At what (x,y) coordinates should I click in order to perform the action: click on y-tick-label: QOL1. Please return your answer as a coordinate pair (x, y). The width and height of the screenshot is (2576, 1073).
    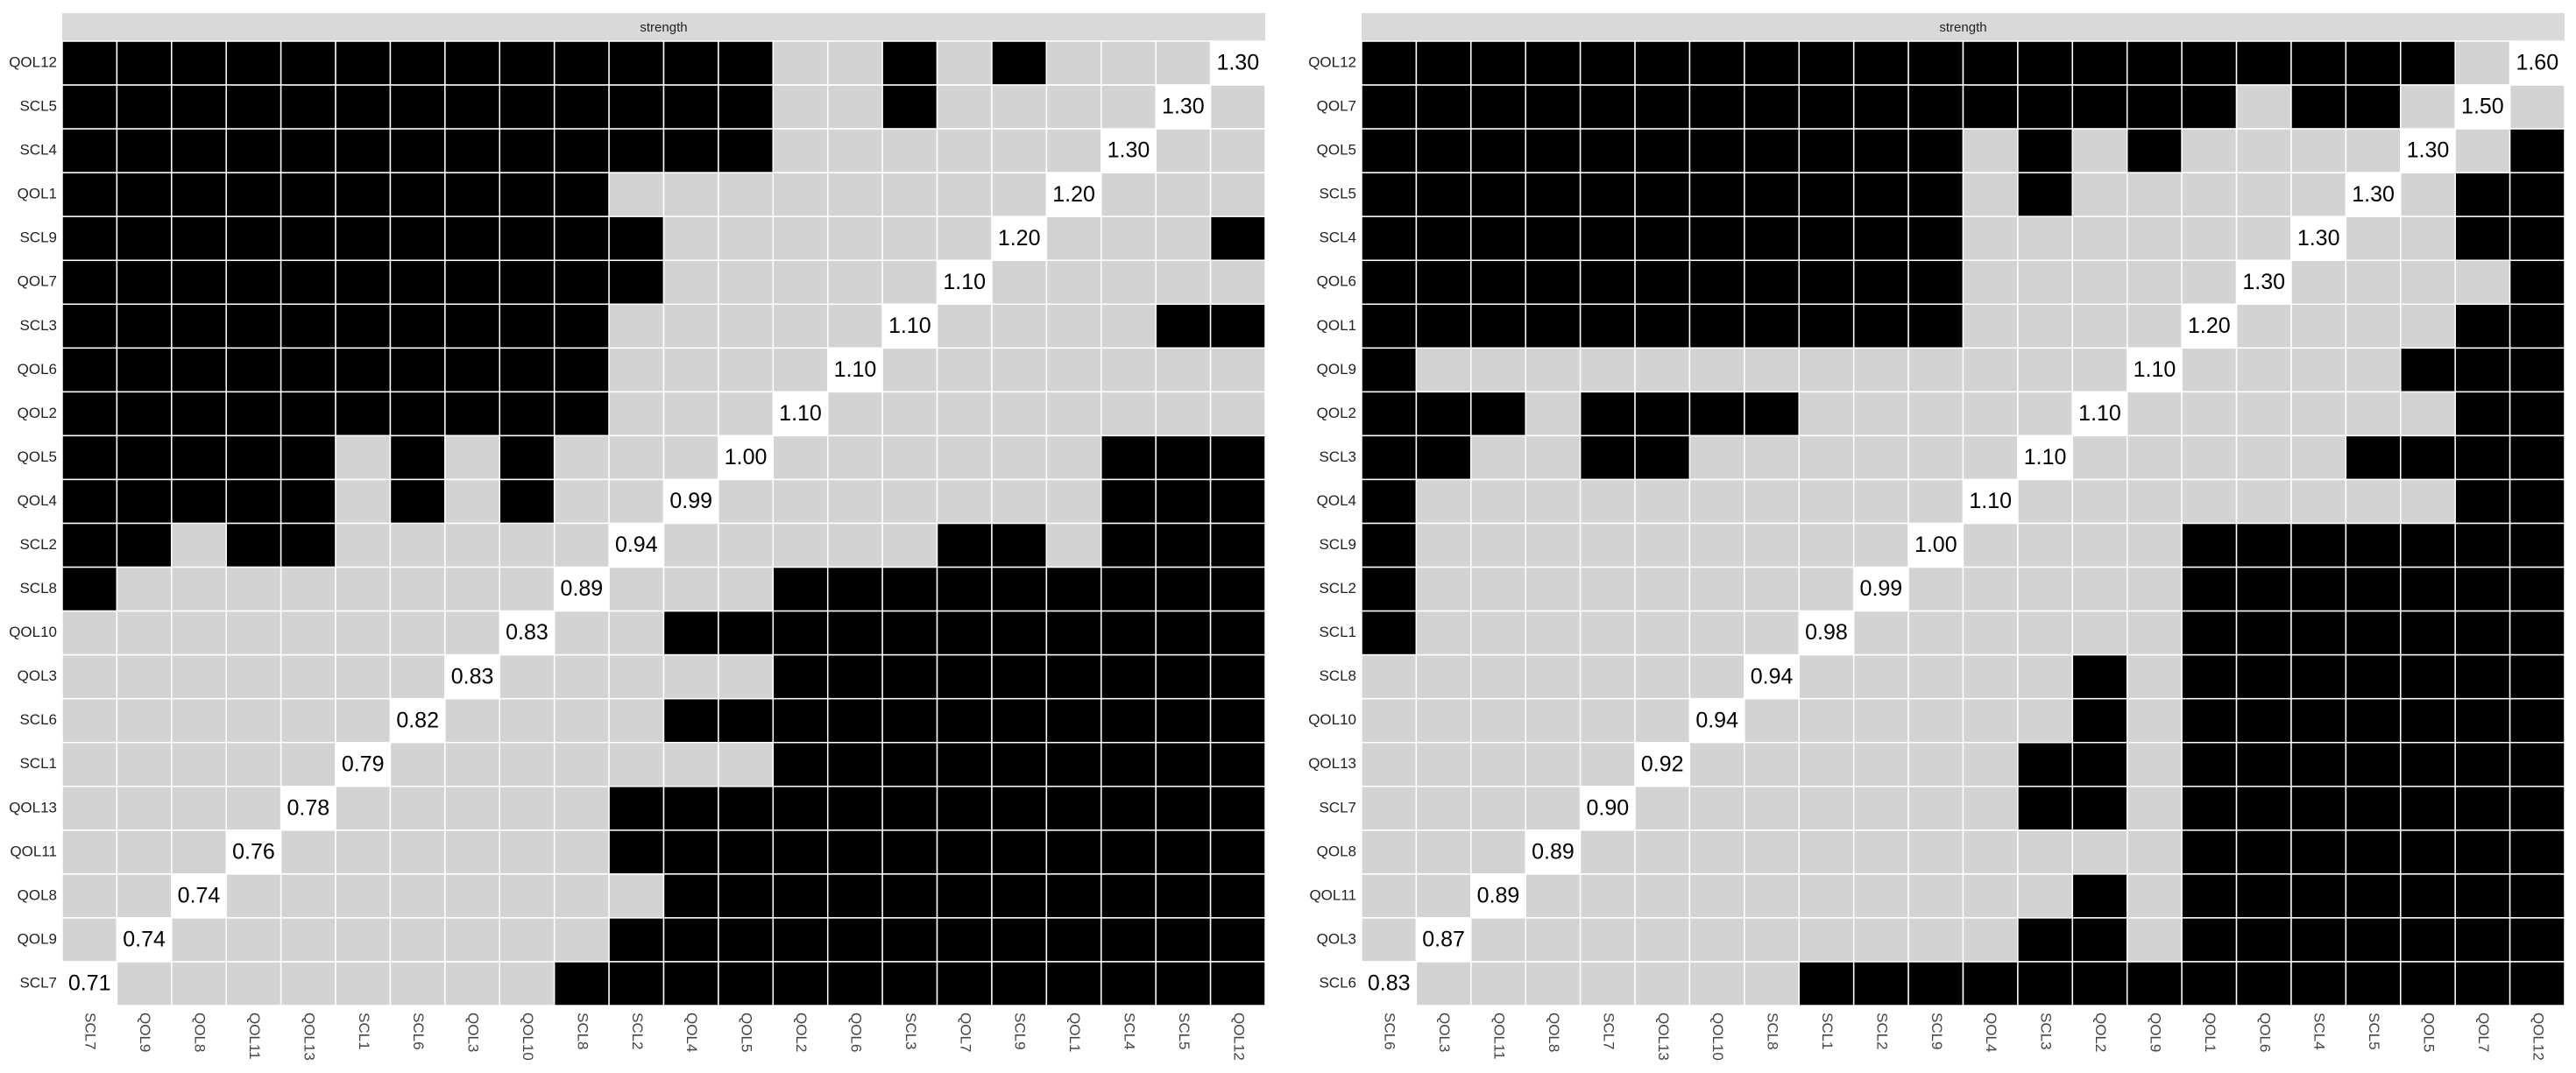
    Looking at the image, I should click on (1336, 325).